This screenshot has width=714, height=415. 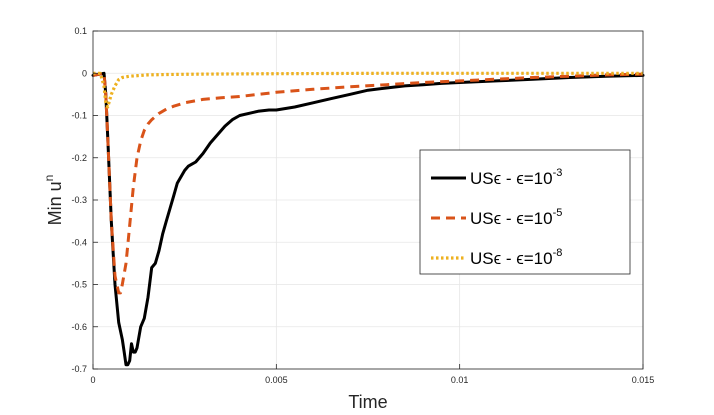 I want to click on legend-label-exponent: -5, so click(x=558, y=213).